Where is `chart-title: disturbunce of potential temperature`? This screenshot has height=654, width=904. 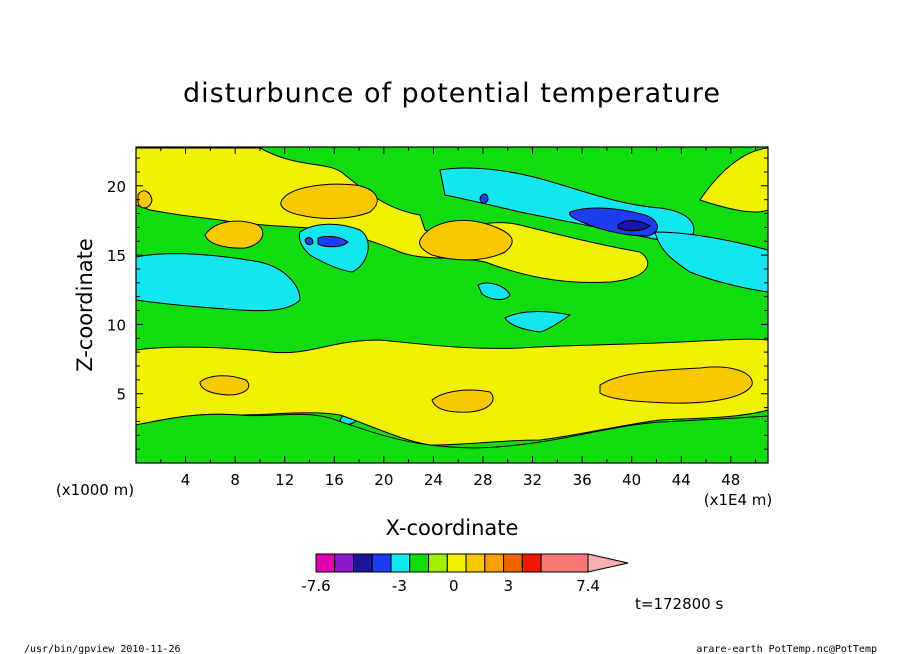
chart-title: disturbunce of potential temperature is located at coordinates (452, 93).